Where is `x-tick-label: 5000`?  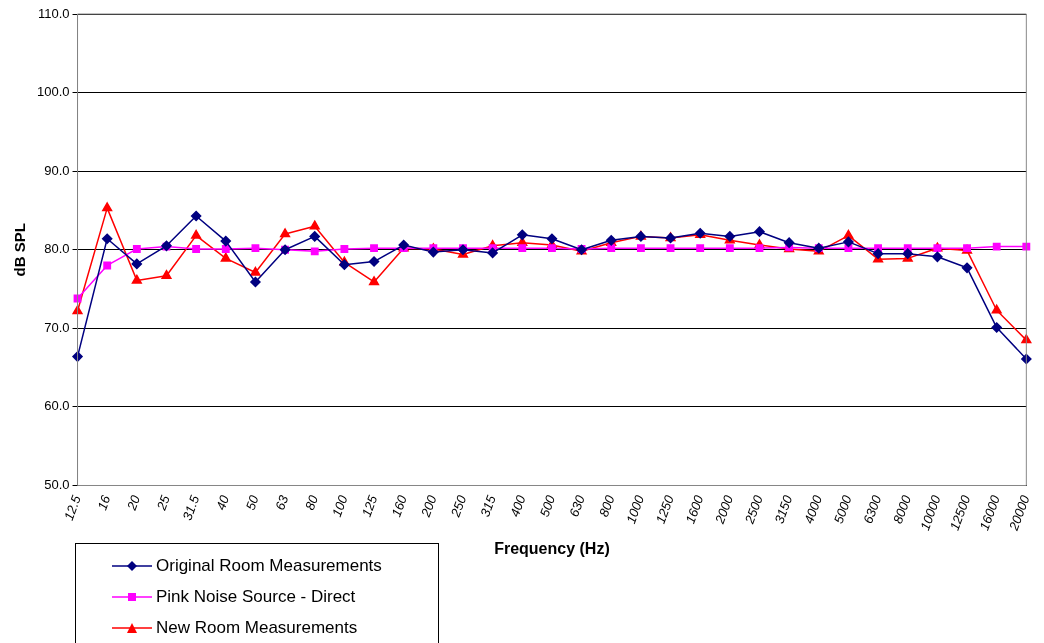
x-tick-label: 5000 is located at coordinates (842, 509).